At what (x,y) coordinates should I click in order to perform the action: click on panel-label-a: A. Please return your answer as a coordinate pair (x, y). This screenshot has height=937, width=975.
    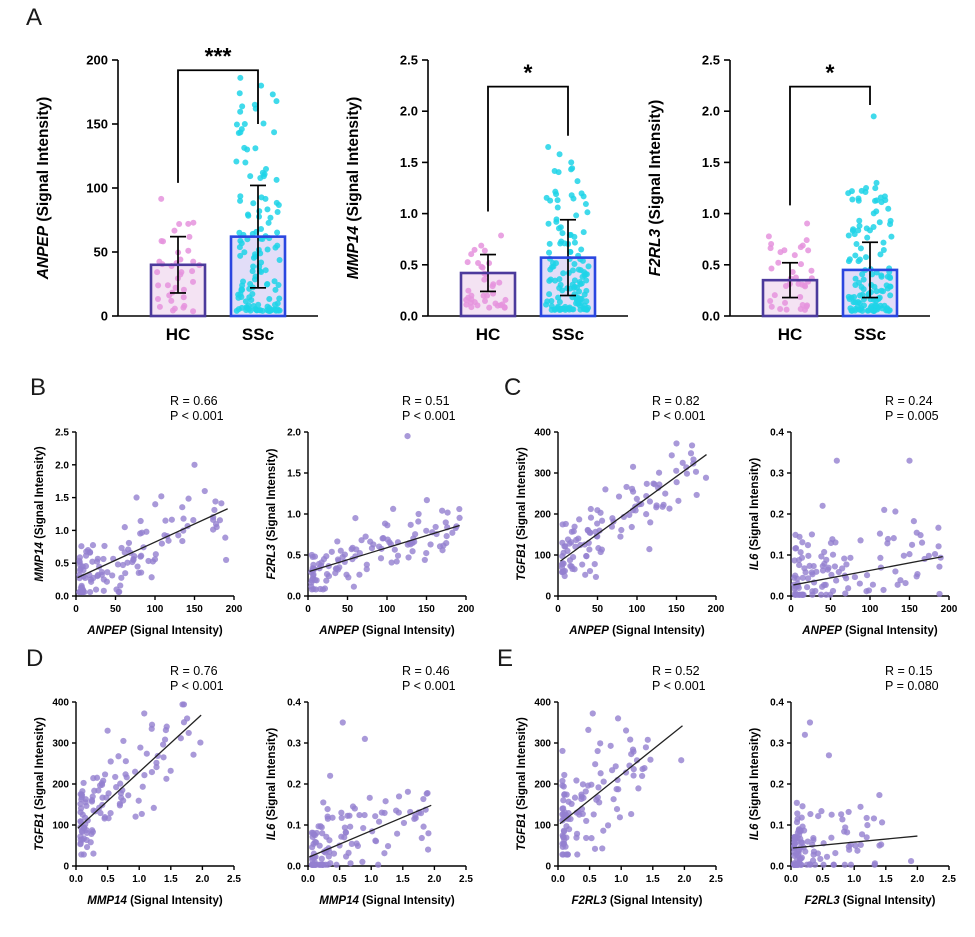
    Looking at the image, I should click on (34, 17).